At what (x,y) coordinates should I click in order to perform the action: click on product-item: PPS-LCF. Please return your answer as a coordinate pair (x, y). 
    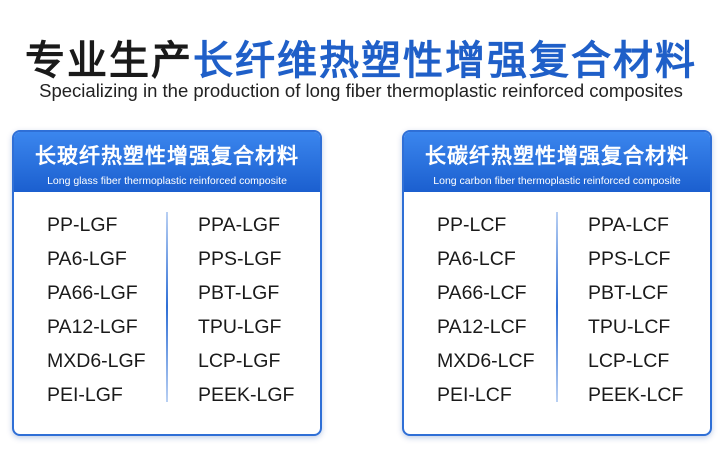
    Looking at the image, I should click on (629, 259).